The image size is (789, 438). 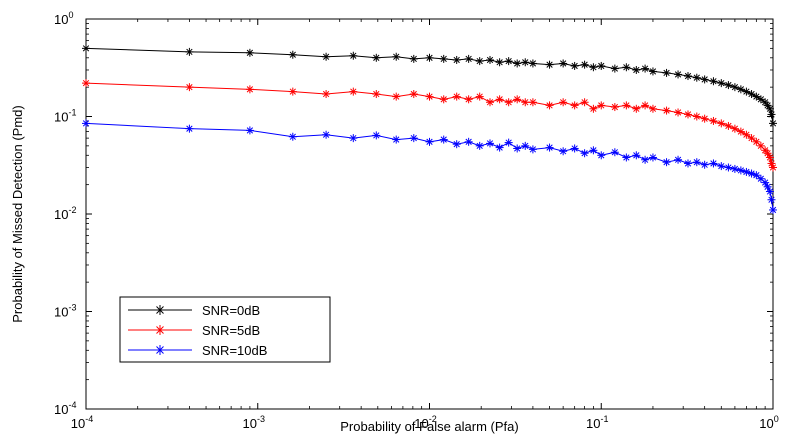 What do you see at coordinates (194, 330) in the screenshot?
I see `legend-entry: SNR=5dB` at bounding box center [194, 330].